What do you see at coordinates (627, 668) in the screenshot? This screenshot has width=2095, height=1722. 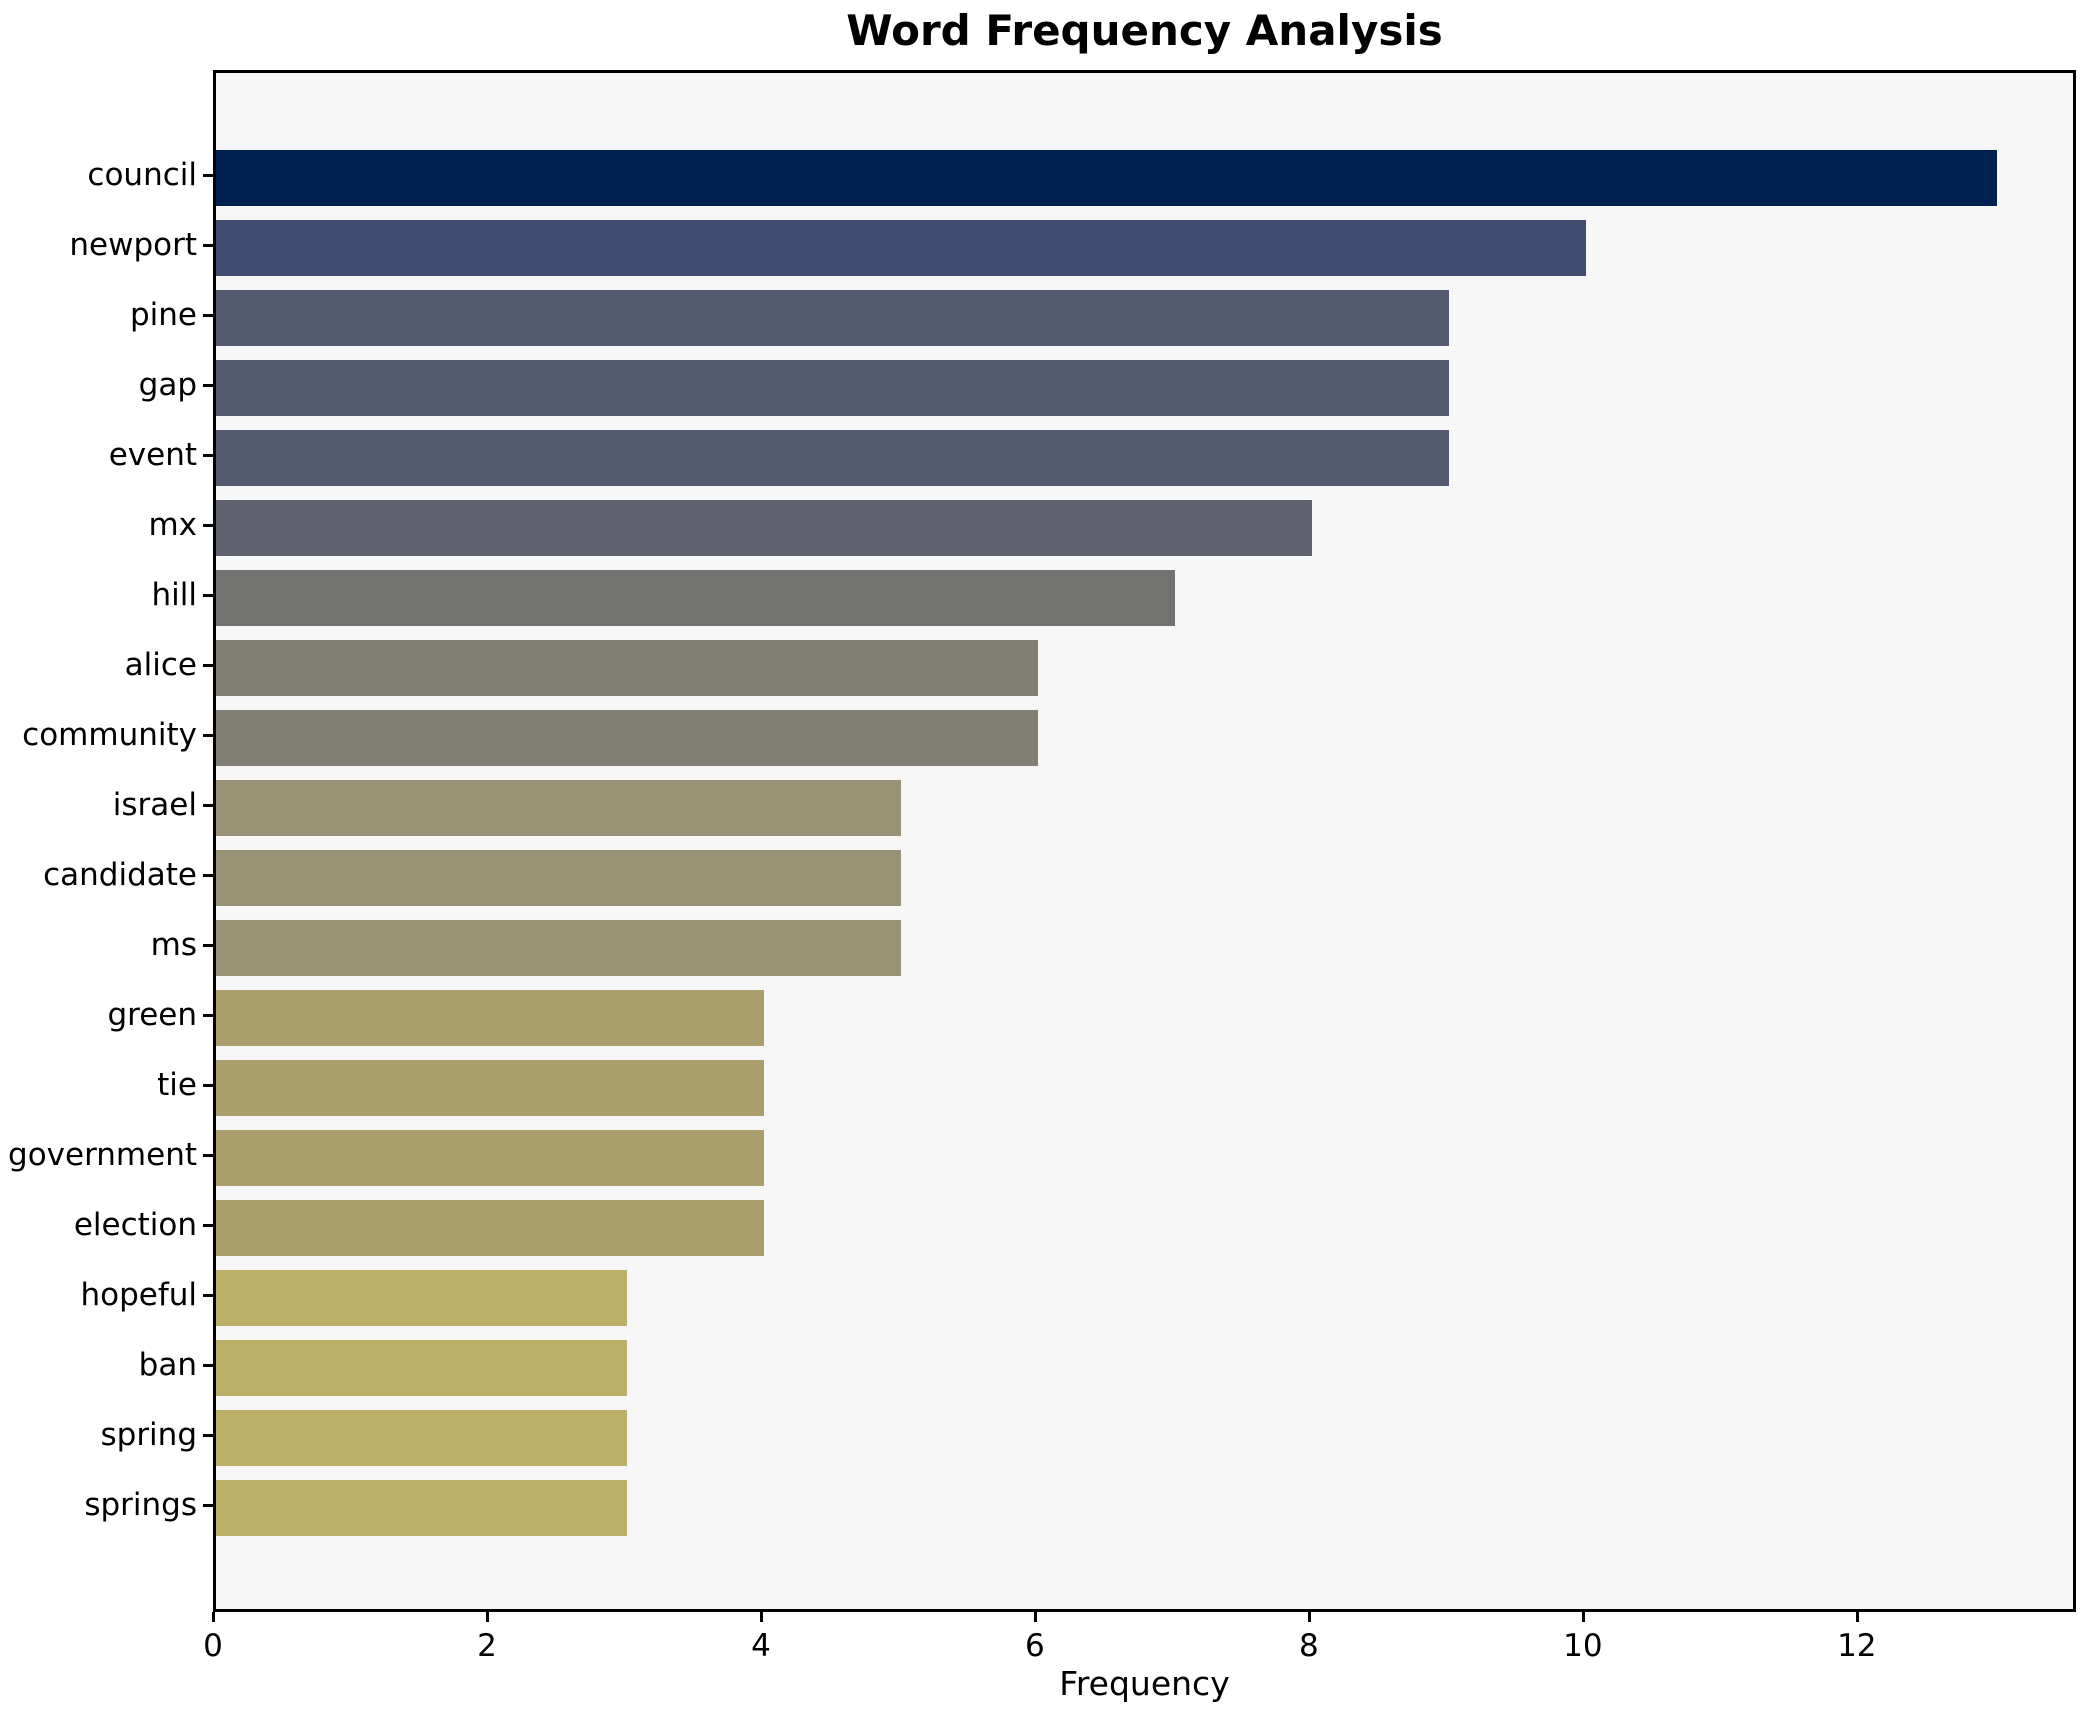 I see `bar-alice` at bounding box center [627, 668].